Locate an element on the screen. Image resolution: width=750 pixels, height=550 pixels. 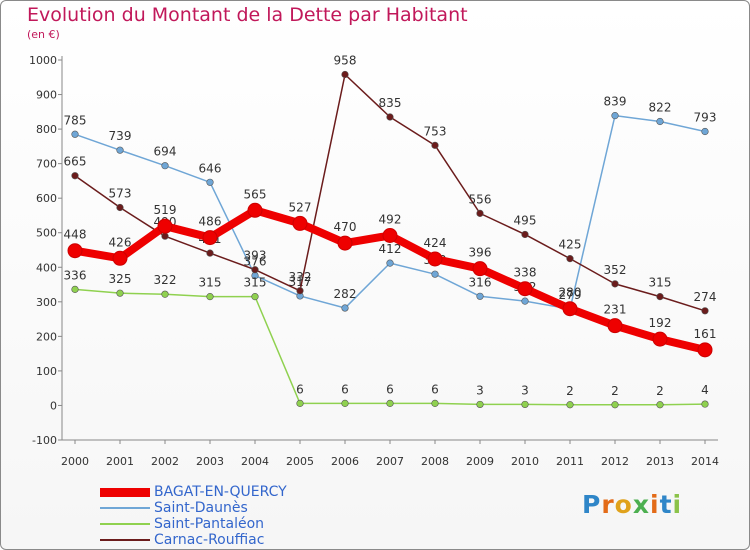
logo-letter: o is located at coordinates (623, 504).